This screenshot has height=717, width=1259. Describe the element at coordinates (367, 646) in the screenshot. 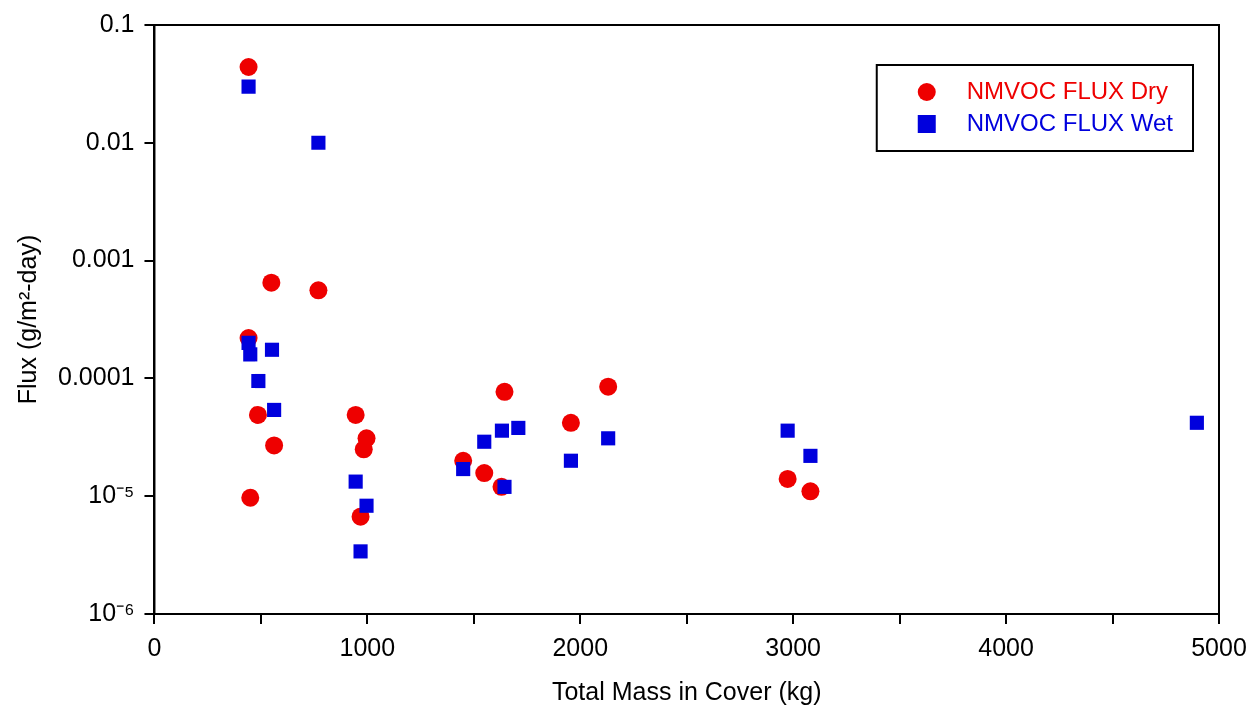

I see `x-tick-label: 1000` at that location.